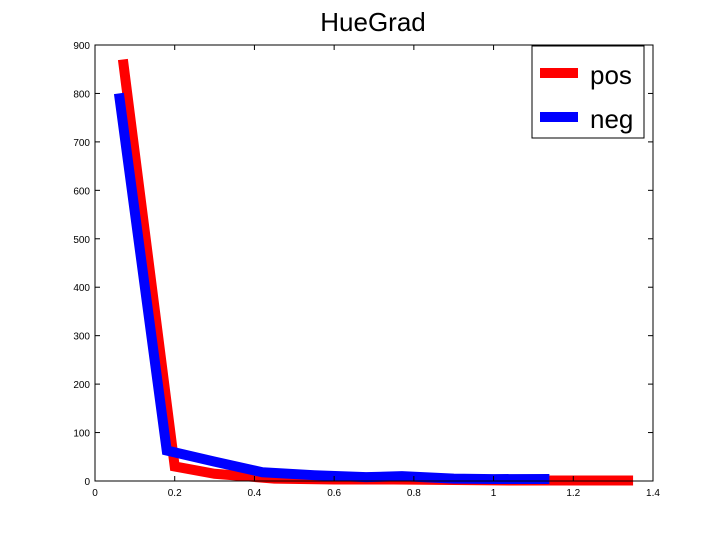 The height and width of the screenshot is (540, 720). I want to click on legend-box, so click(588, 92).